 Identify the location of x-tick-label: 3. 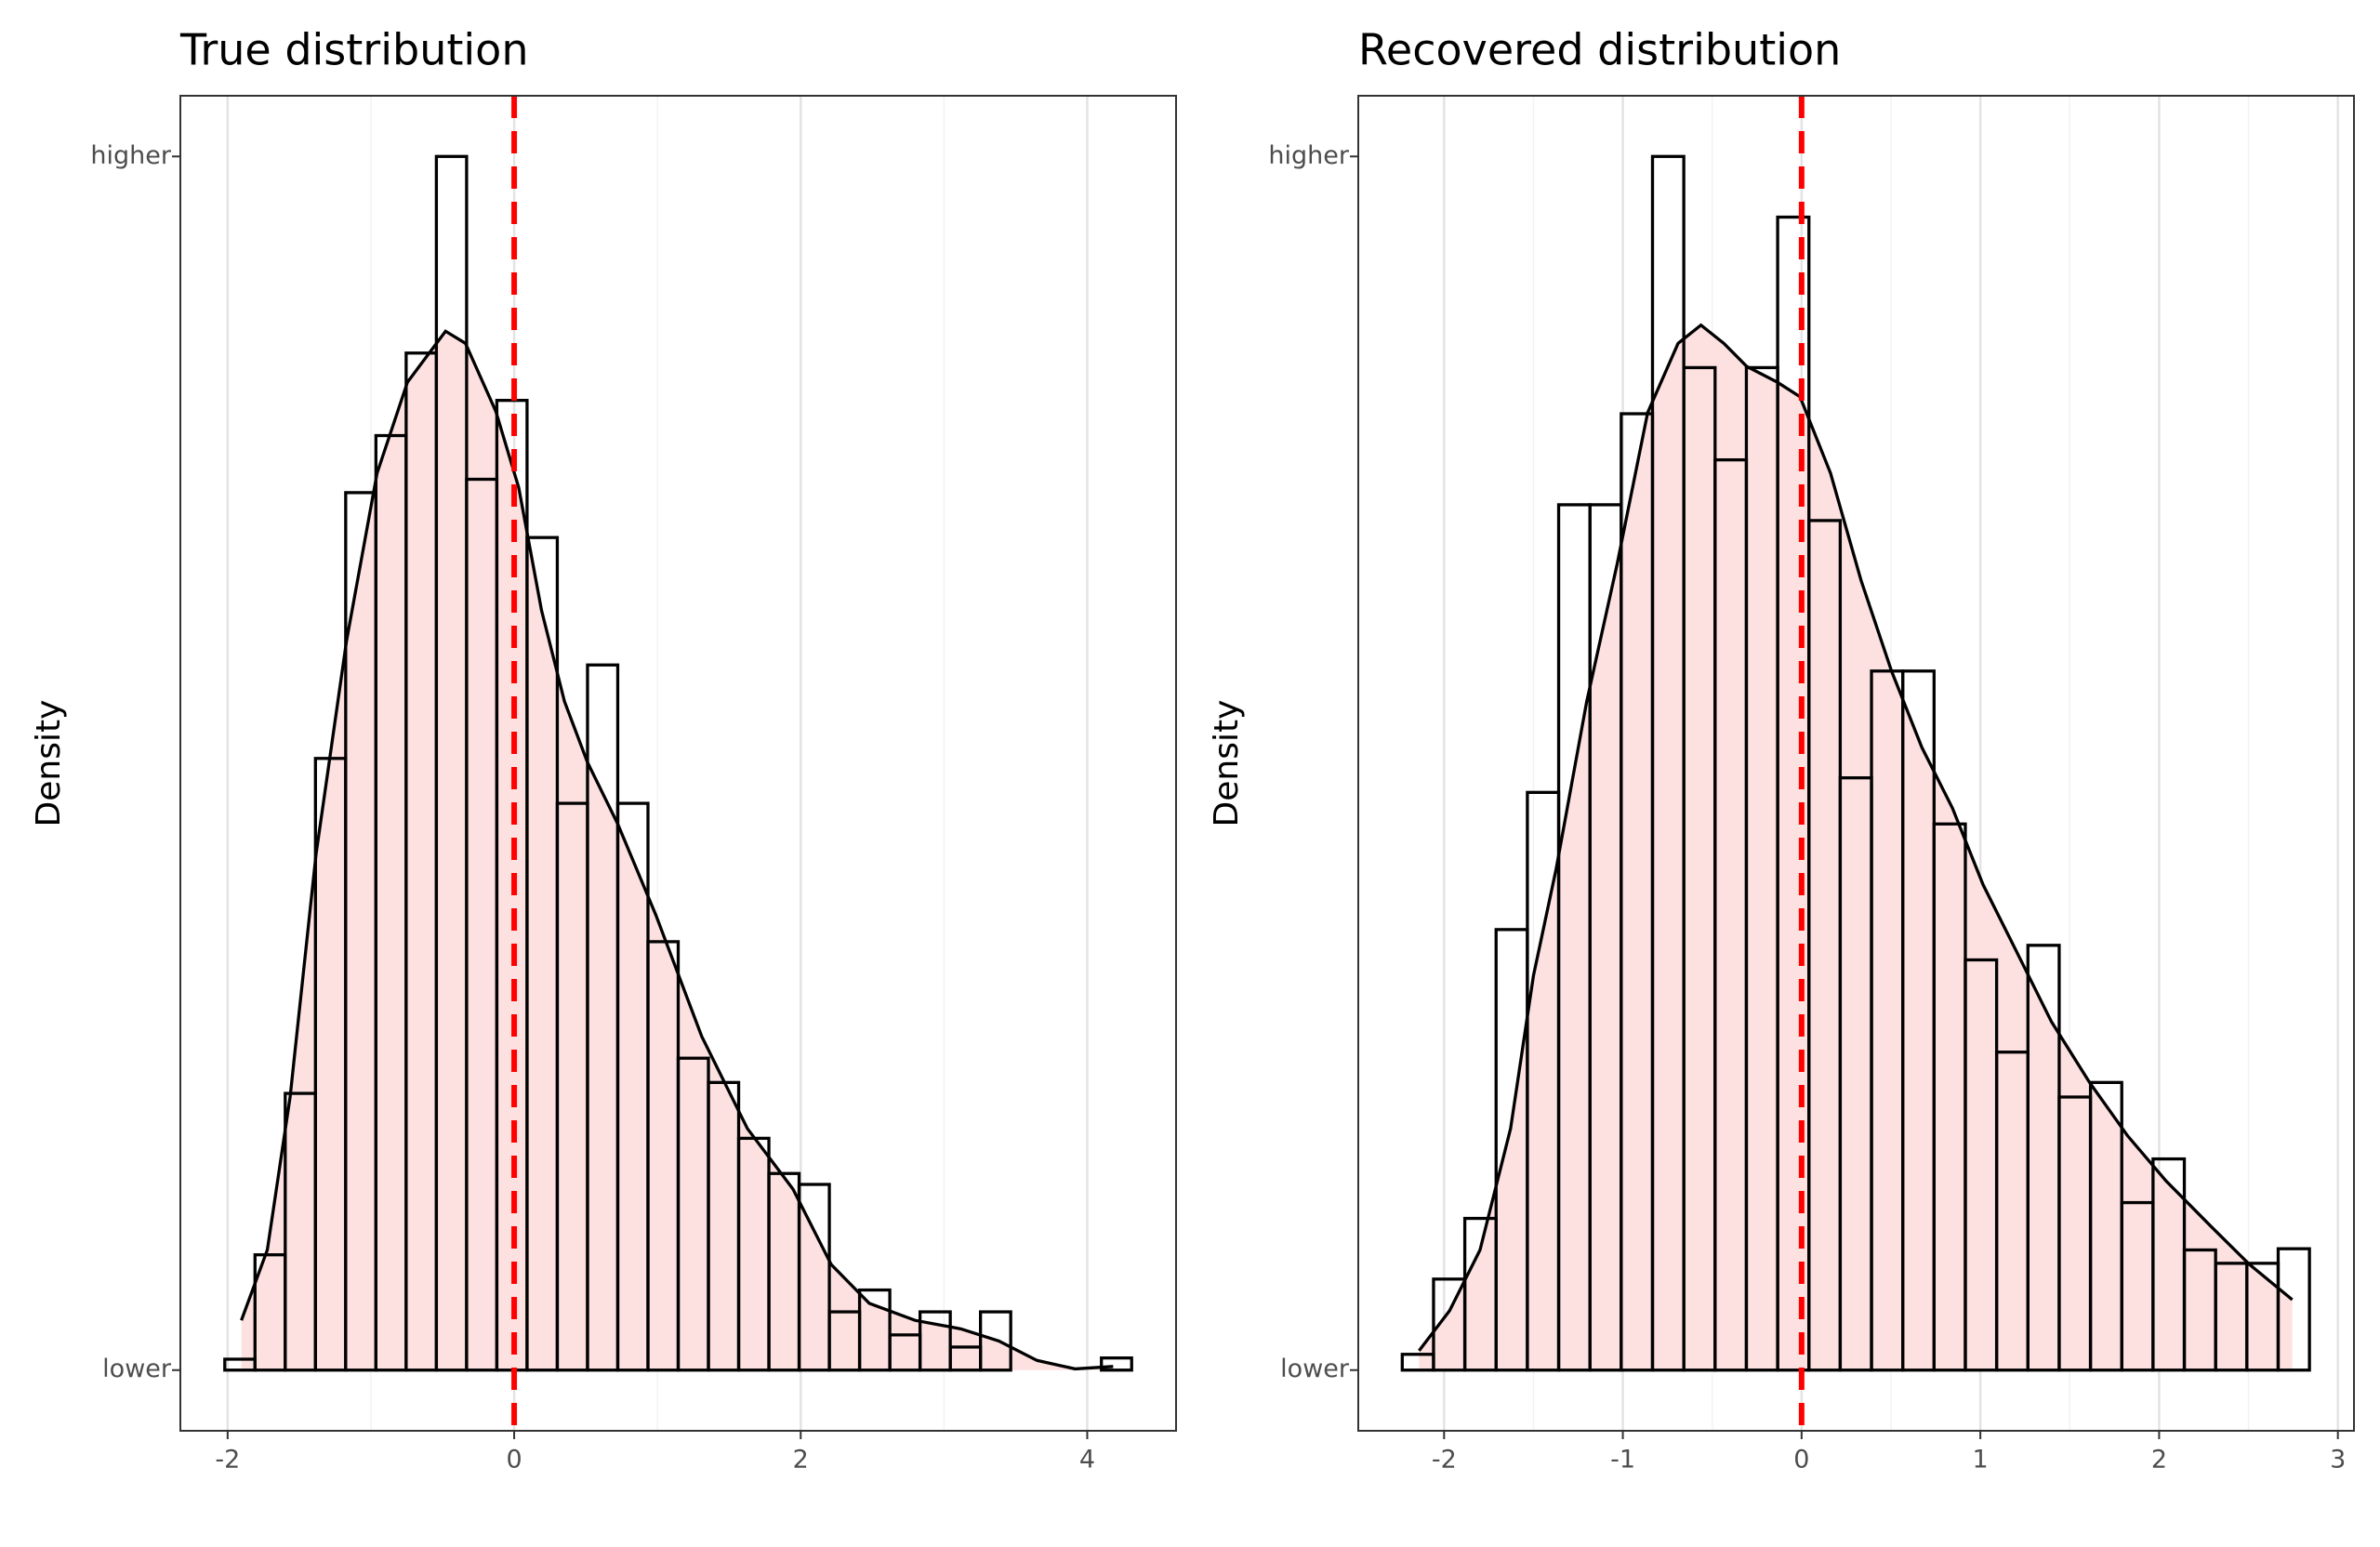
(2338, 1460).